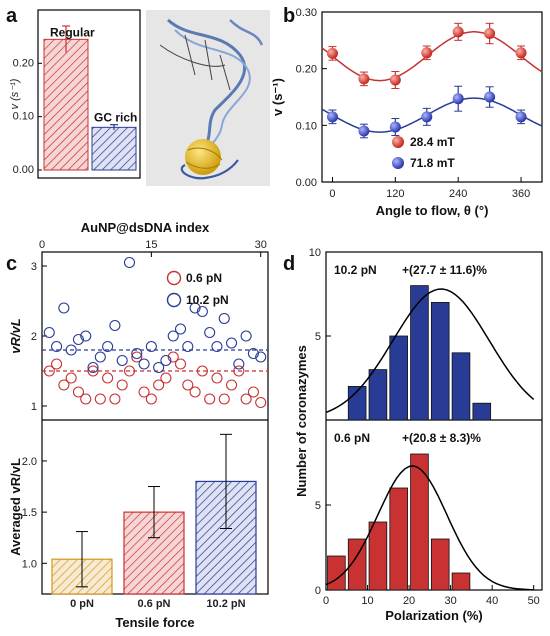  Describe the element at coordinates (225, 604) in the screenshot. I see `panel-c-category-label: 10.2 pN` at that location.